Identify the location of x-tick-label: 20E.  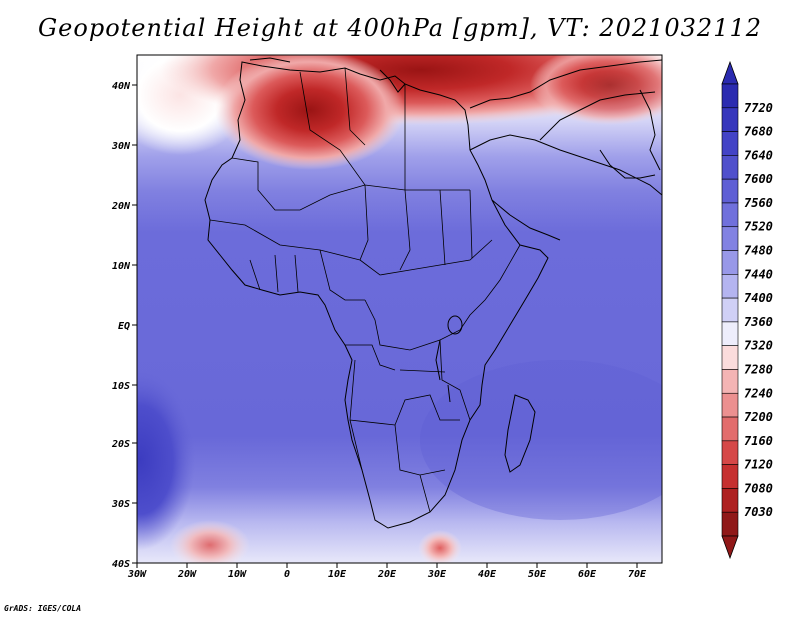
(387, 574).